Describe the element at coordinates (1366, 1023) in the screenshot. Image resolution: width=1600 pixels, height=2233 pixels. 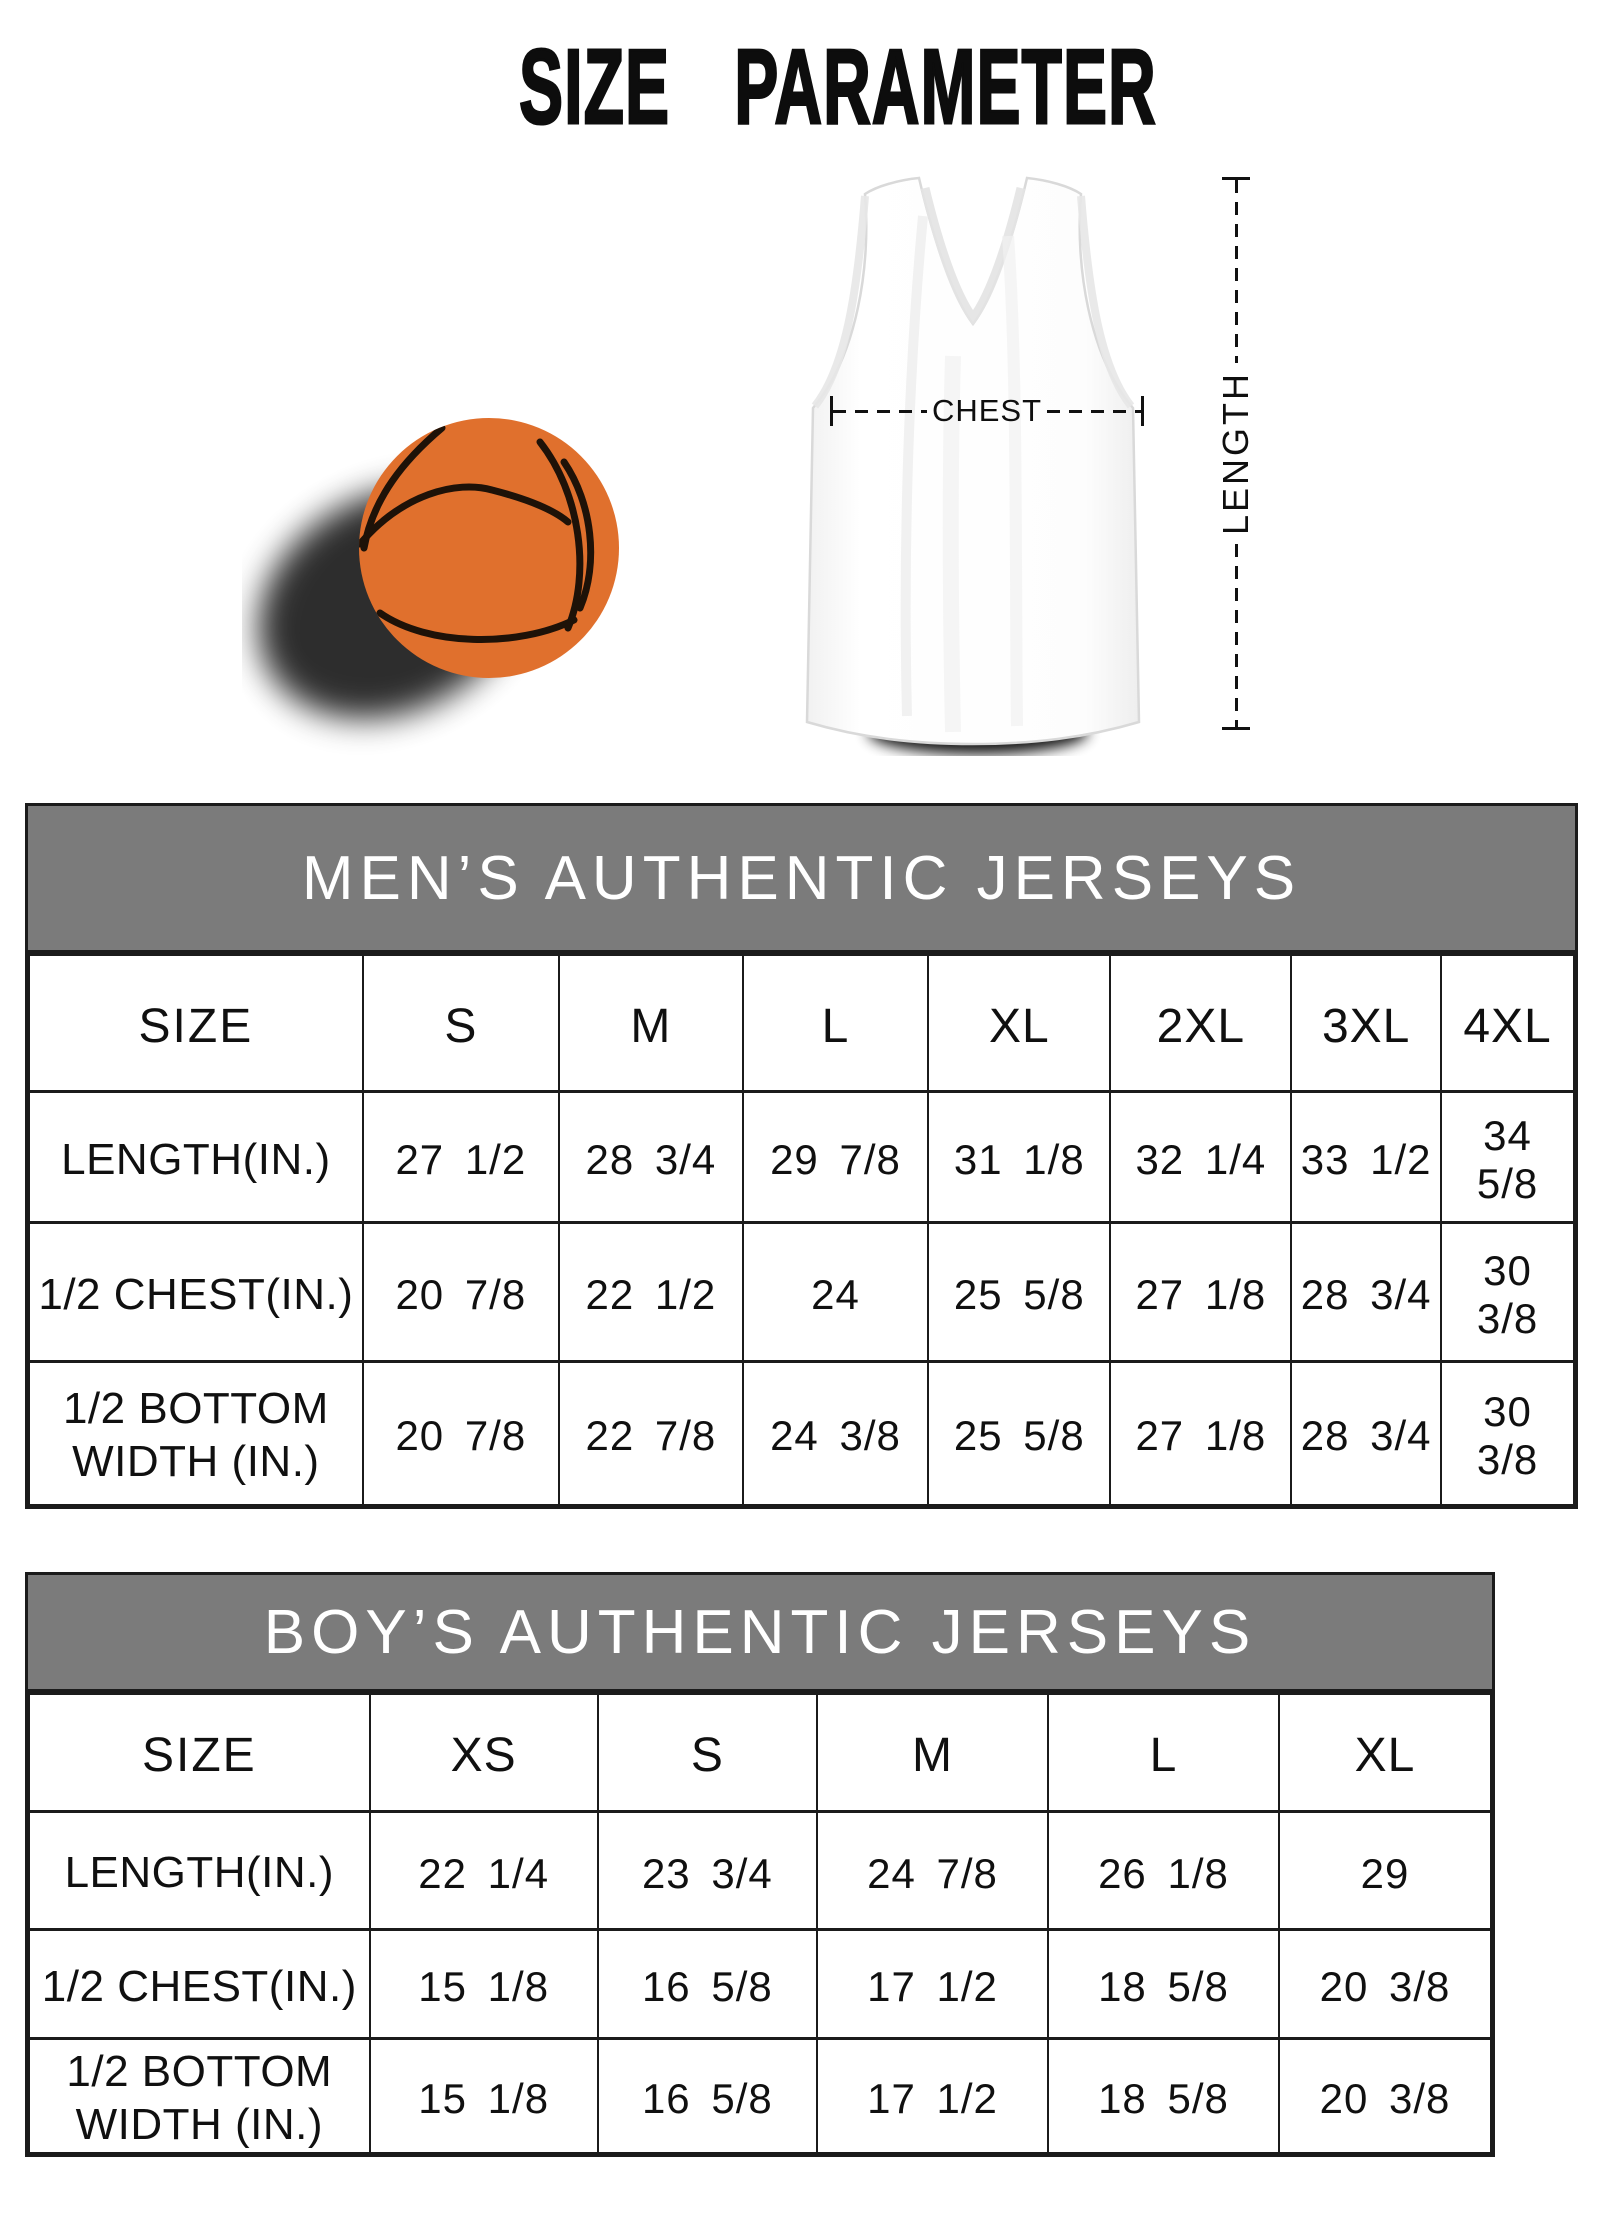
I see `mens-size-column-header: 3XL` at that location.